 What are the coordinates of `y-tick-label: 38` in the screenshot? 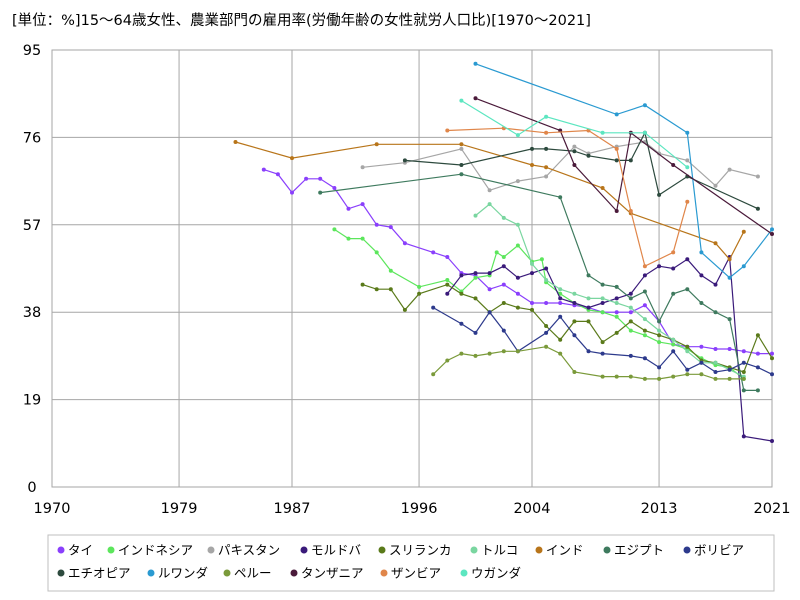 It's located at (32, 313).